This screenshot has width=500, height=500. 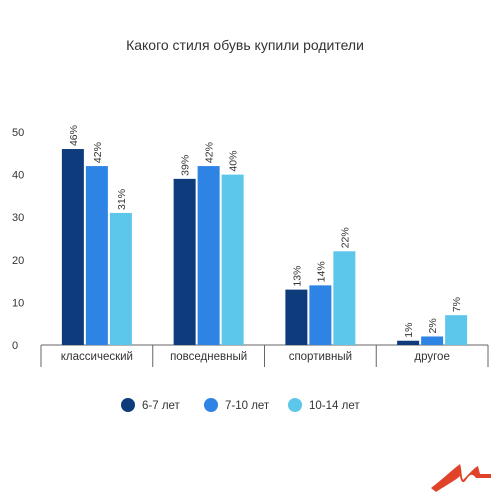 I want to click on legend-label: 7-10 лет, so click(x=247, y=406).